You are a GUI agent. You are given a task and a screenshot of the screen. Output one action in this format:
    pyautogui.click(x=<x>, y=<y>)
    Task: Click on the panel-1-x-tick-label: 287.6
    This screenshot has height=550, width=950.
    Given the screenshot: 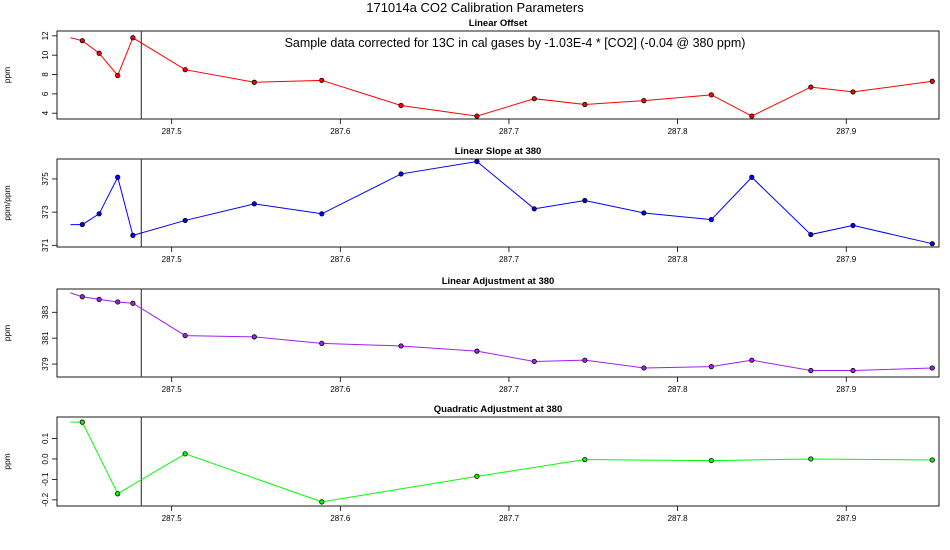 What is the action you would take?
    pyautogui.click(x=340, y=131)
    